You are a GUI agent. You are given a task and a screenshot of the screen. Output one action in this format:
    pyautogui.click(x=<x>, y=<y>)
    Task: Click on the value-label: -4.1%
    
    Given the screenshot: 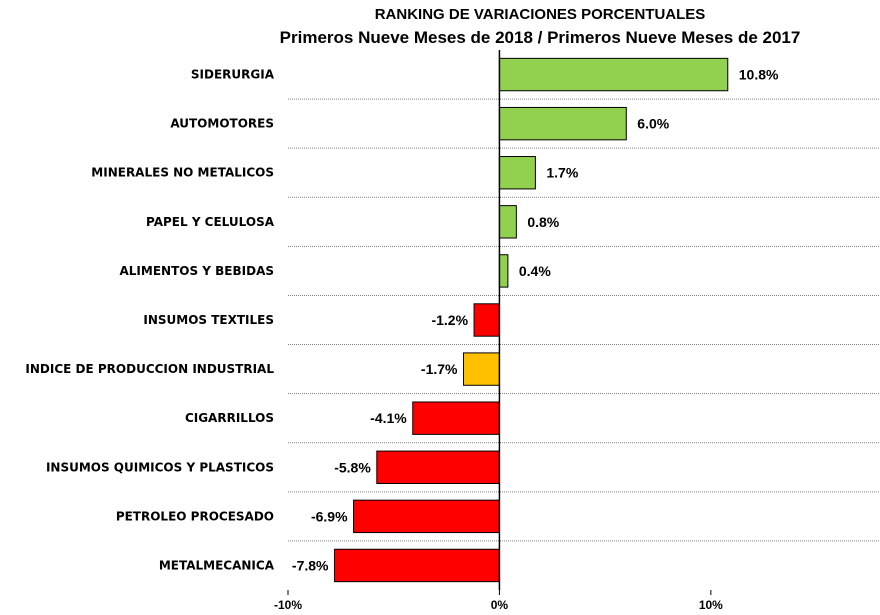 What is the action you would take?
    pyautogui.click(x=388, y=418)
    